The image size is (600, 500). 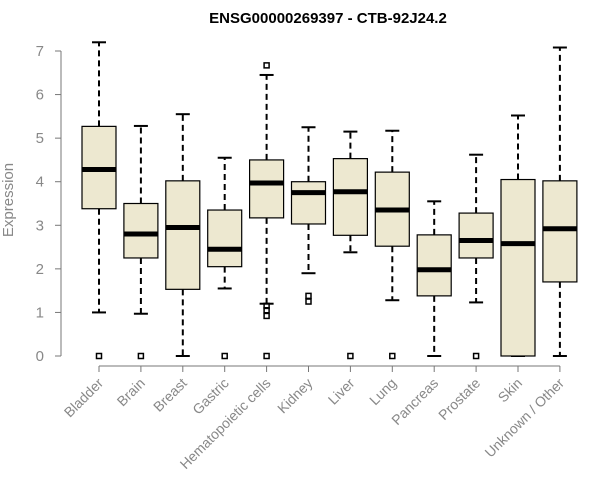 What do you see at coordinates (510, 390) in the screenshot?
I see `x-tick-label: Skin` at bounding box center [510, 390].